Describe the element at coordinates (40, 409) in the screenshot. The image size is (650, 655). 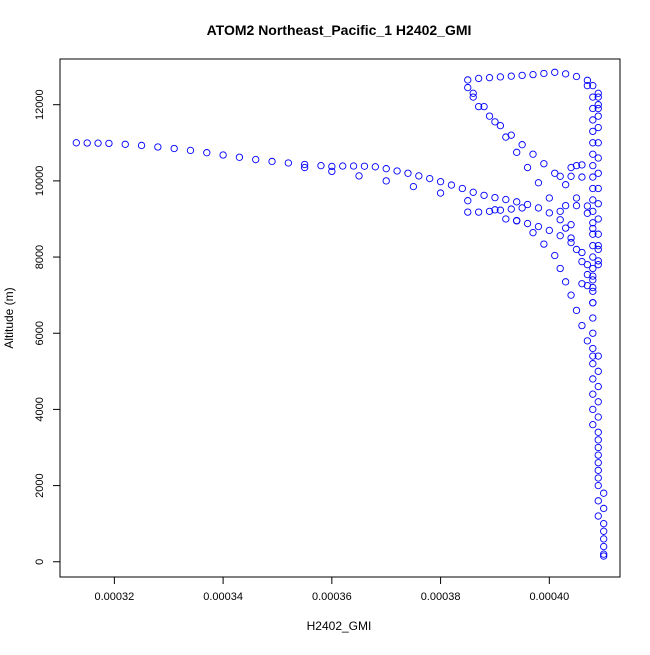
I see `y-tick-label: 4000` at that location.